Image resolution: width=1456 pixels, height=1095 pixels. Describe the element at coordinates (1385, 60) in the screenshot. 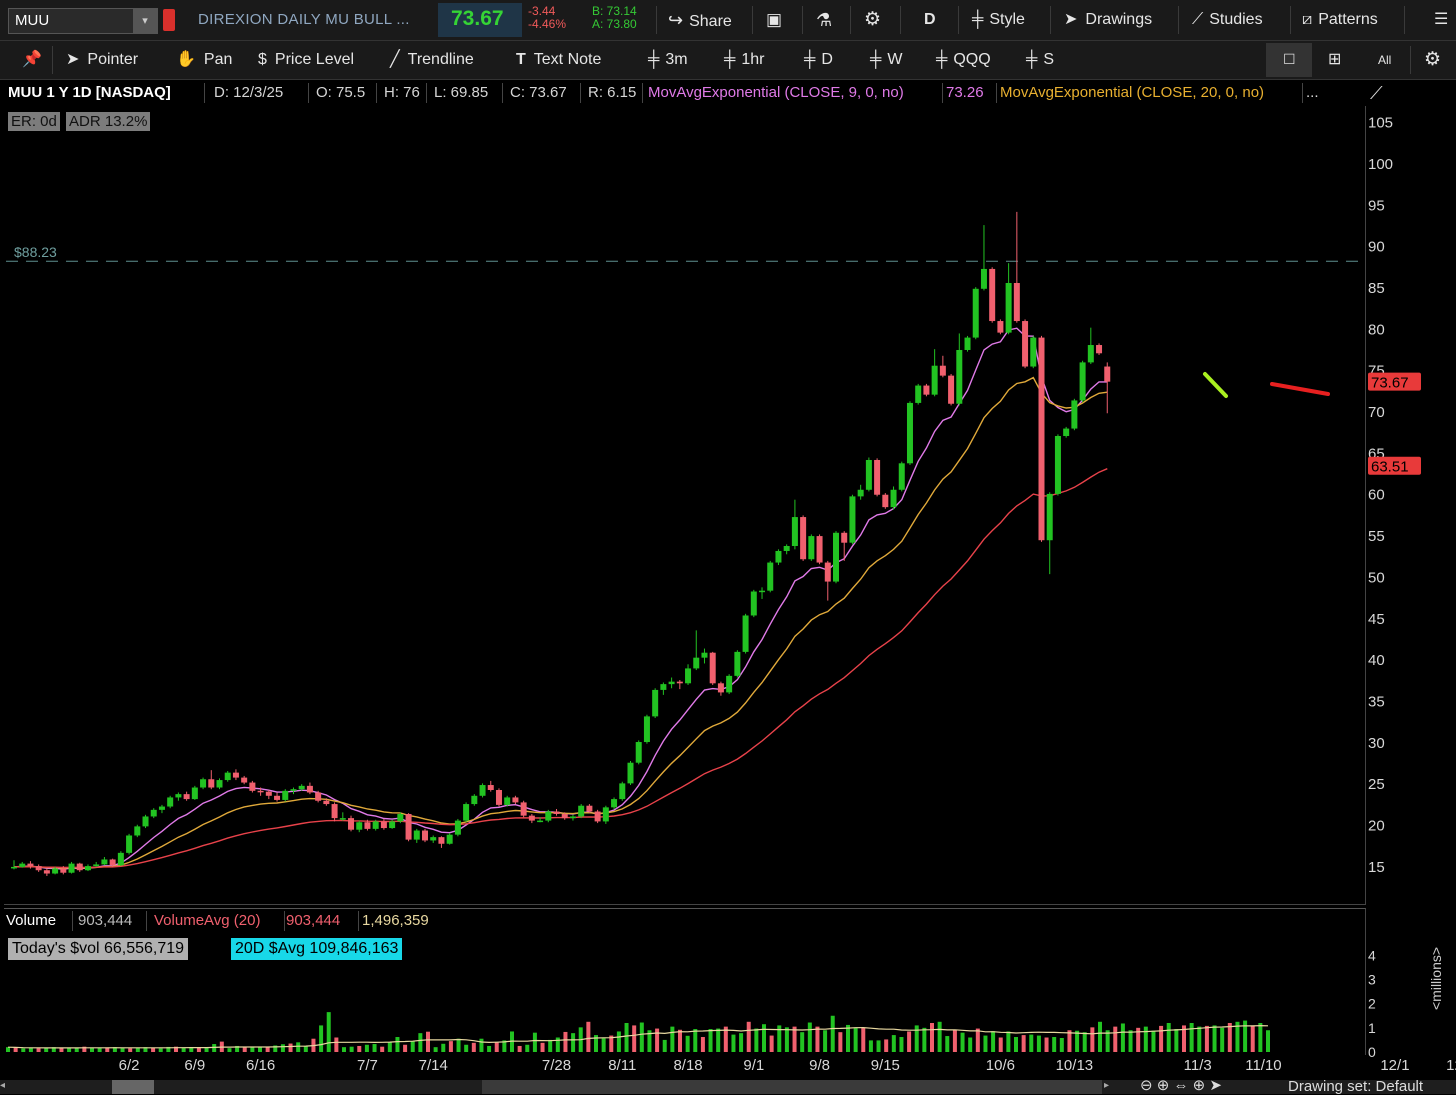

I see `all-button: All` at that location.